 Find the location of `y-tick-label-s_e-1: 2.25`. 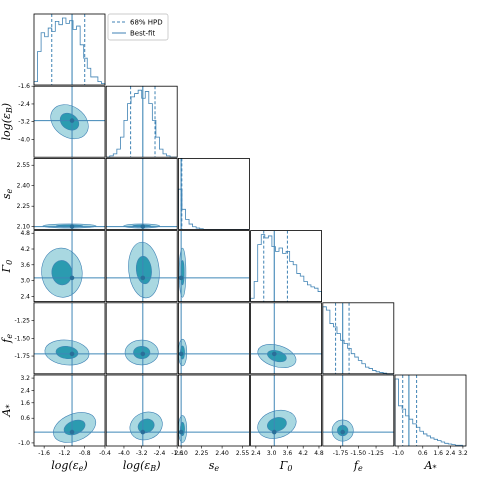

y-tick-label-s_e-1: 2.25 is located at coordinates (24, 206).